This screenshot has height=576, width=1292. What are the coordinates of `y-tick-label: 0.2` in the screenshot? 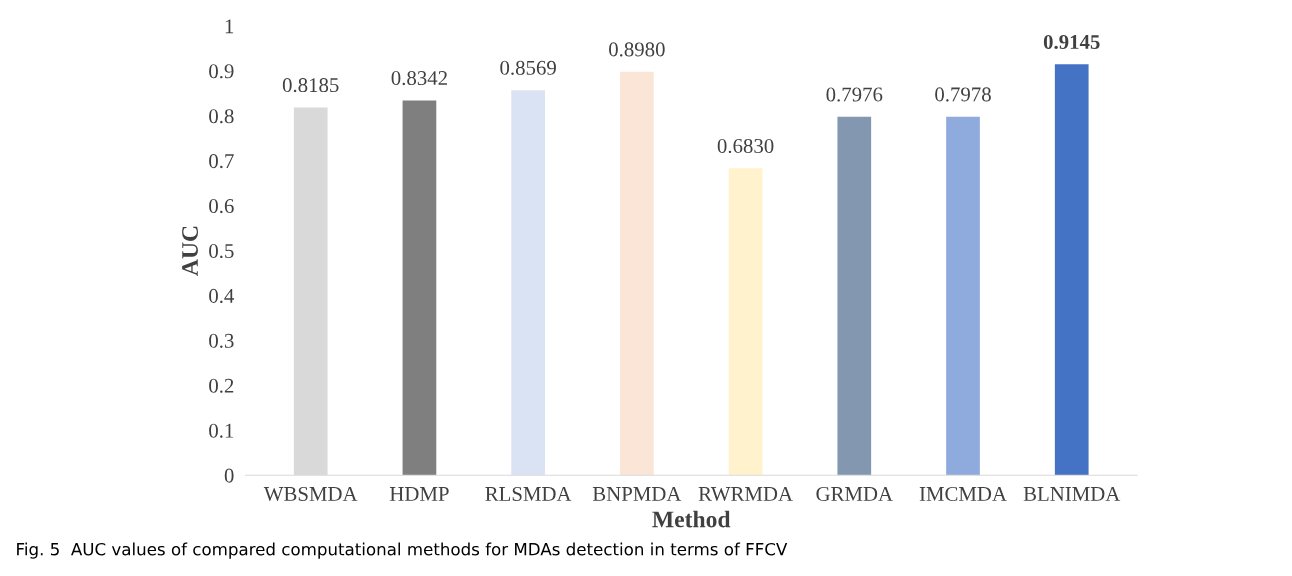 It's located at (221, 385).